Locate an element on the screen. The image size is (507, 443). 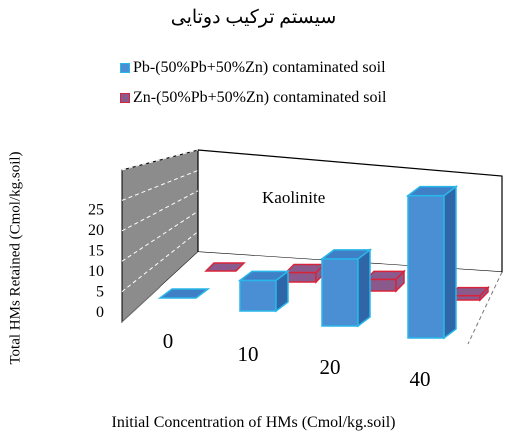
y-tick-label: 25 is located at coordinates (96, 210).